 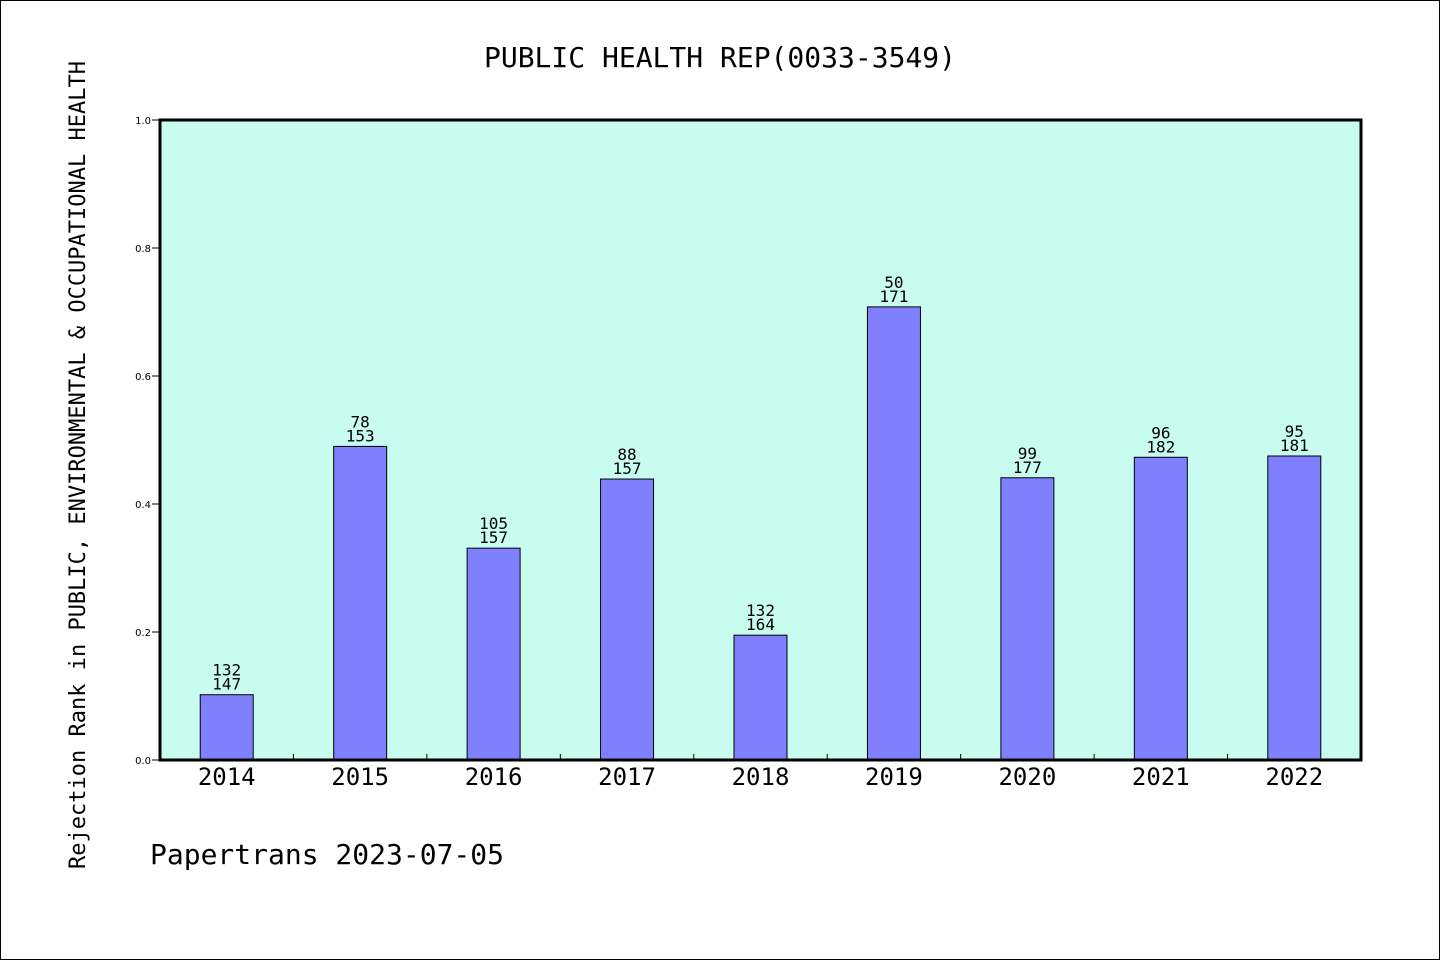 I want to click on bar-total-label: 182, so click(x=1160, y=446).